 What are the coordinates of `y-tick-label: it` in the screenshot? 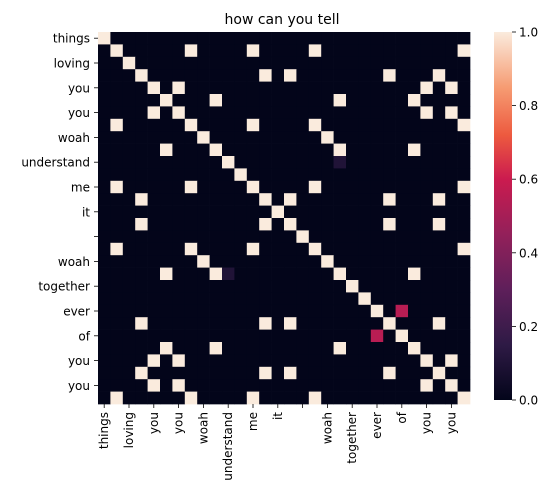 It's located at (86, 212).